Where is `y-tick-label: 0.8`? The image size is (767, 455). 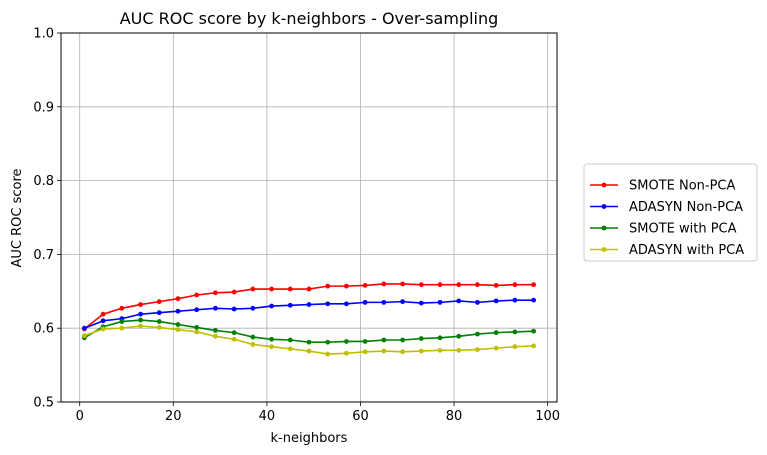 y-tick-label: 0.8 is located at coordinates (43, 181).